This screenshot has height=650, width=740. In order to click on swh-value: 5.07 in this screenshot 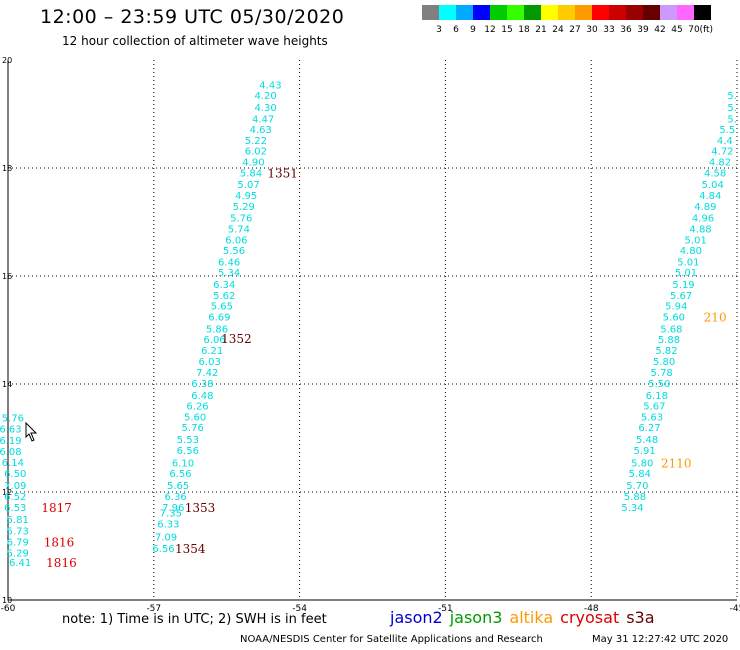, I will do `click(248, 185)`.